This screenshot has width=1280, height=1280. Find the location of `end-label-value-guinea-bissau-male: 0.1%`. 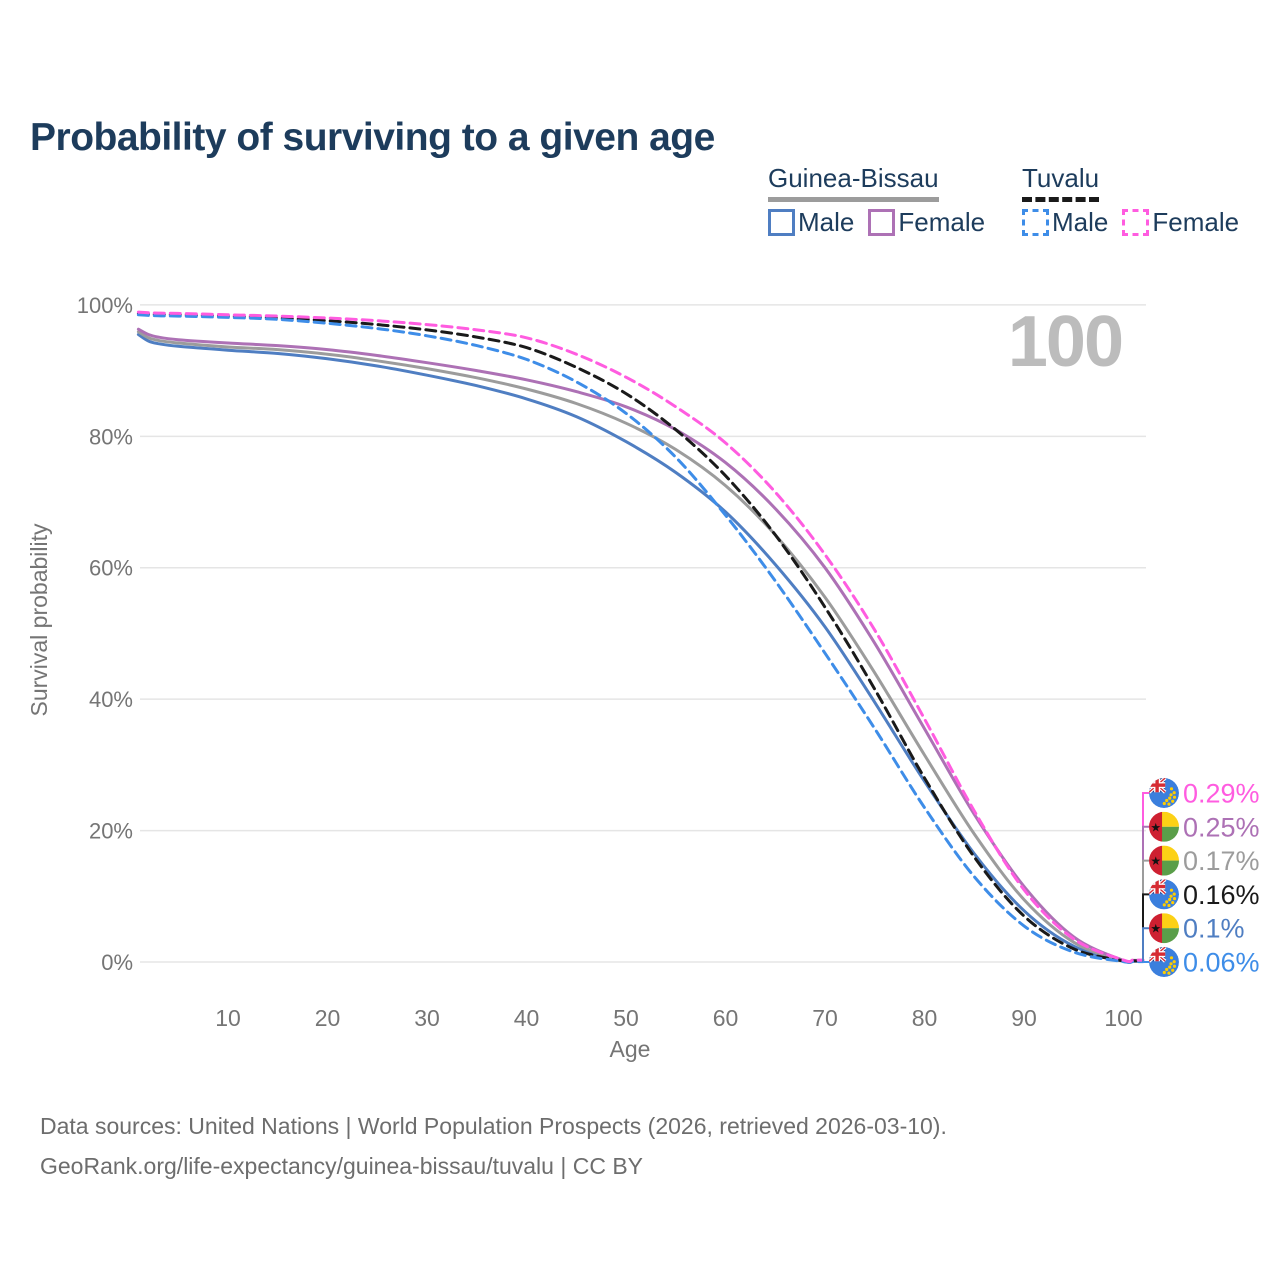

end-label-value-guinea-bissau-male: 0.1% is located at coordinates (1214, 929).